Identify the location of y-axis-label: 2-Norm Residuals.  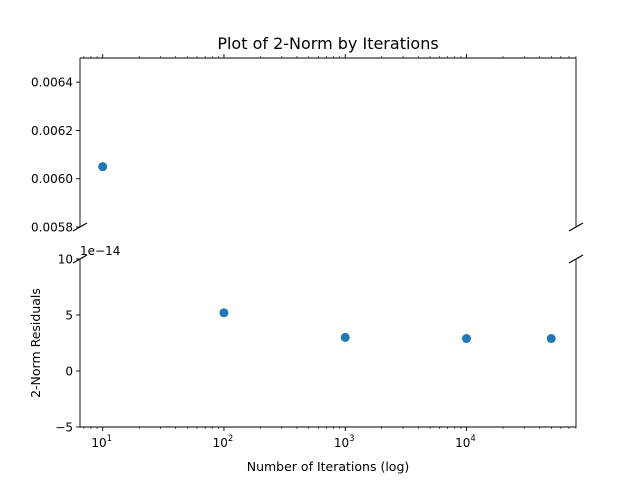
(35, 343).